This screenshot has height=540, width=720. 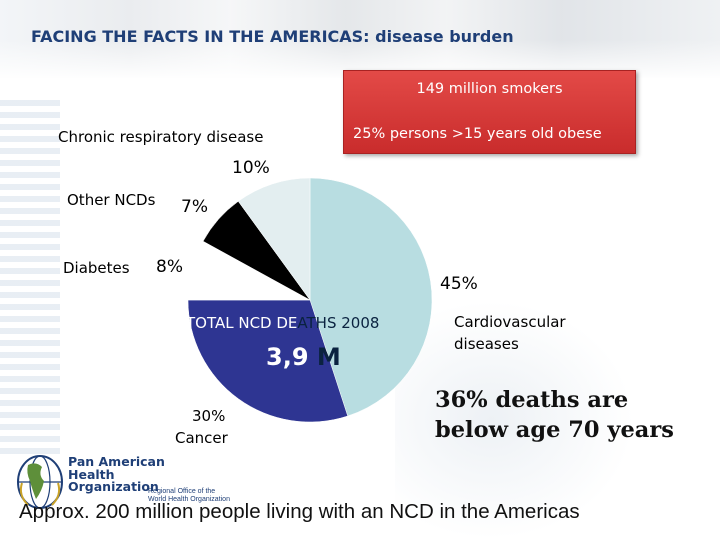 What do you see at coordinates (371, 297) in the screenshot?
I see `pie-slice-cardiovascular-diseases` at bounding box center [371, 297].